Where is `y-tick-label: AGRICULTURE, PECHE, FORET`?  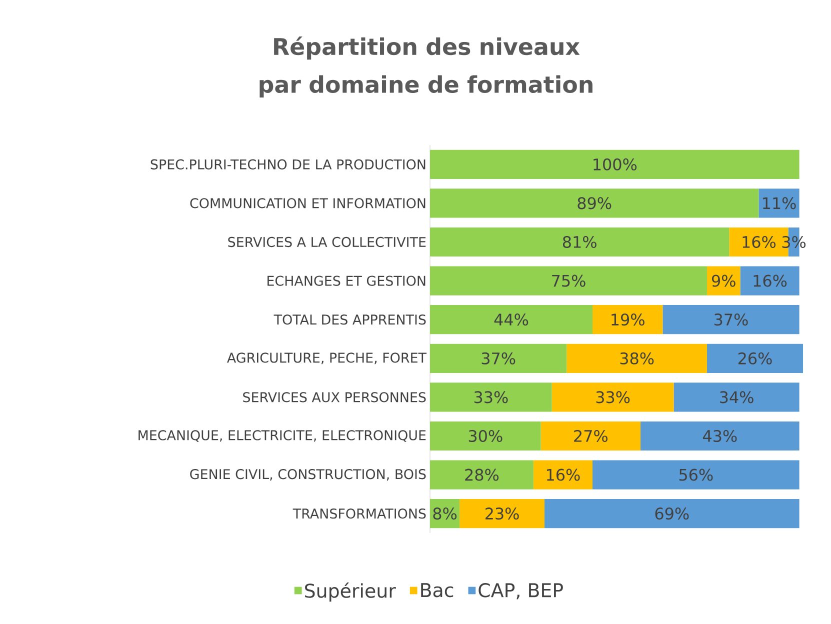
y-tick-label: AGRICULTURE, PECHE, FORET is located at coordinates (327, 358).